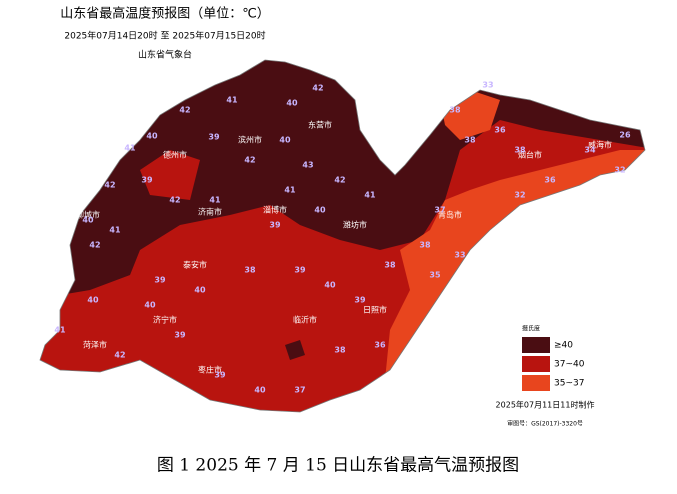 The height and width of the screenshot is (494, 677). What do you see at coordinates (88, 215) in the screenshot?
I see `city-name: 聊城市` at bounding box center [88, 215].